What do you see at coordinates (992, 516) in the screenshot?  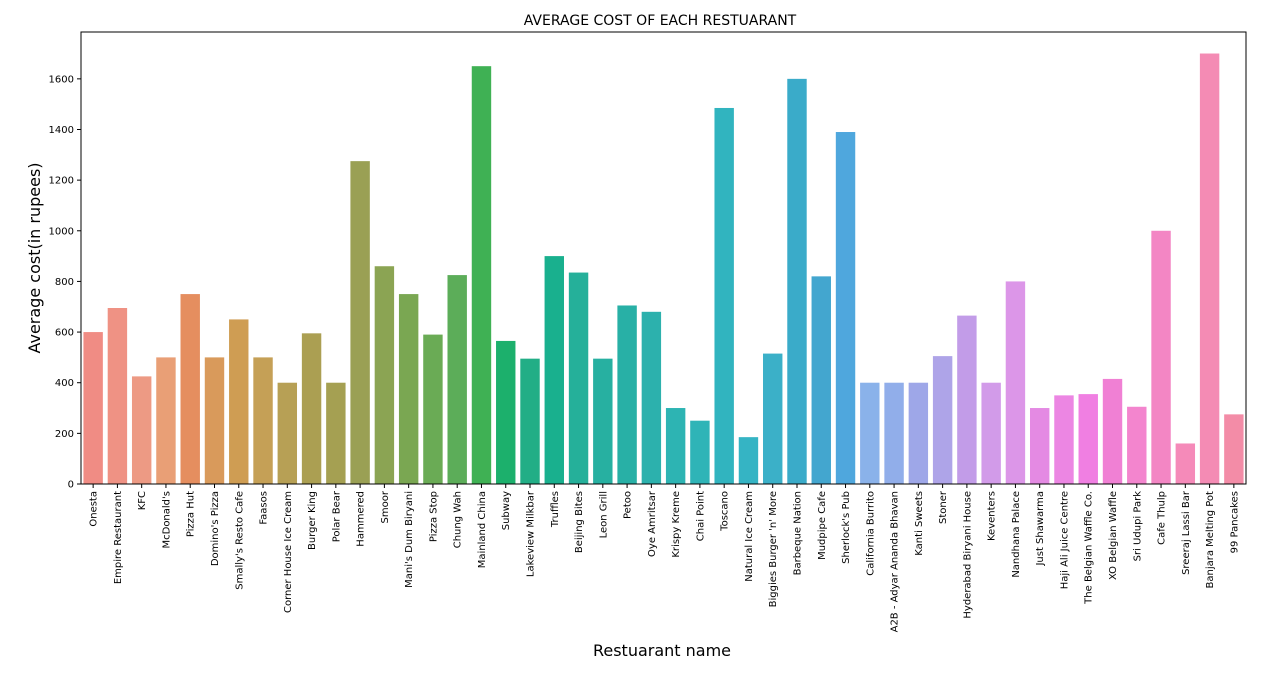 I see `x-tick-label: Keventers` at bounding box center [992, 516].